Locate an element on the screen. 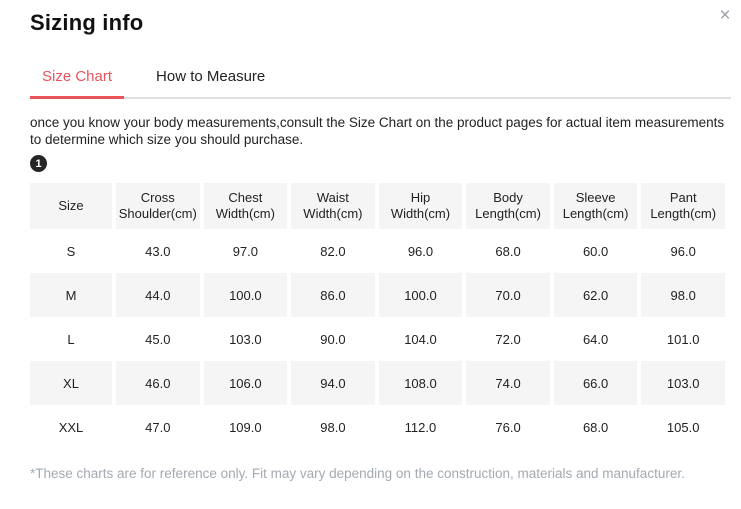 This screenshot has height=509, width=741. column-header: Waist Width(cm) is located at coordinates (333, 206).